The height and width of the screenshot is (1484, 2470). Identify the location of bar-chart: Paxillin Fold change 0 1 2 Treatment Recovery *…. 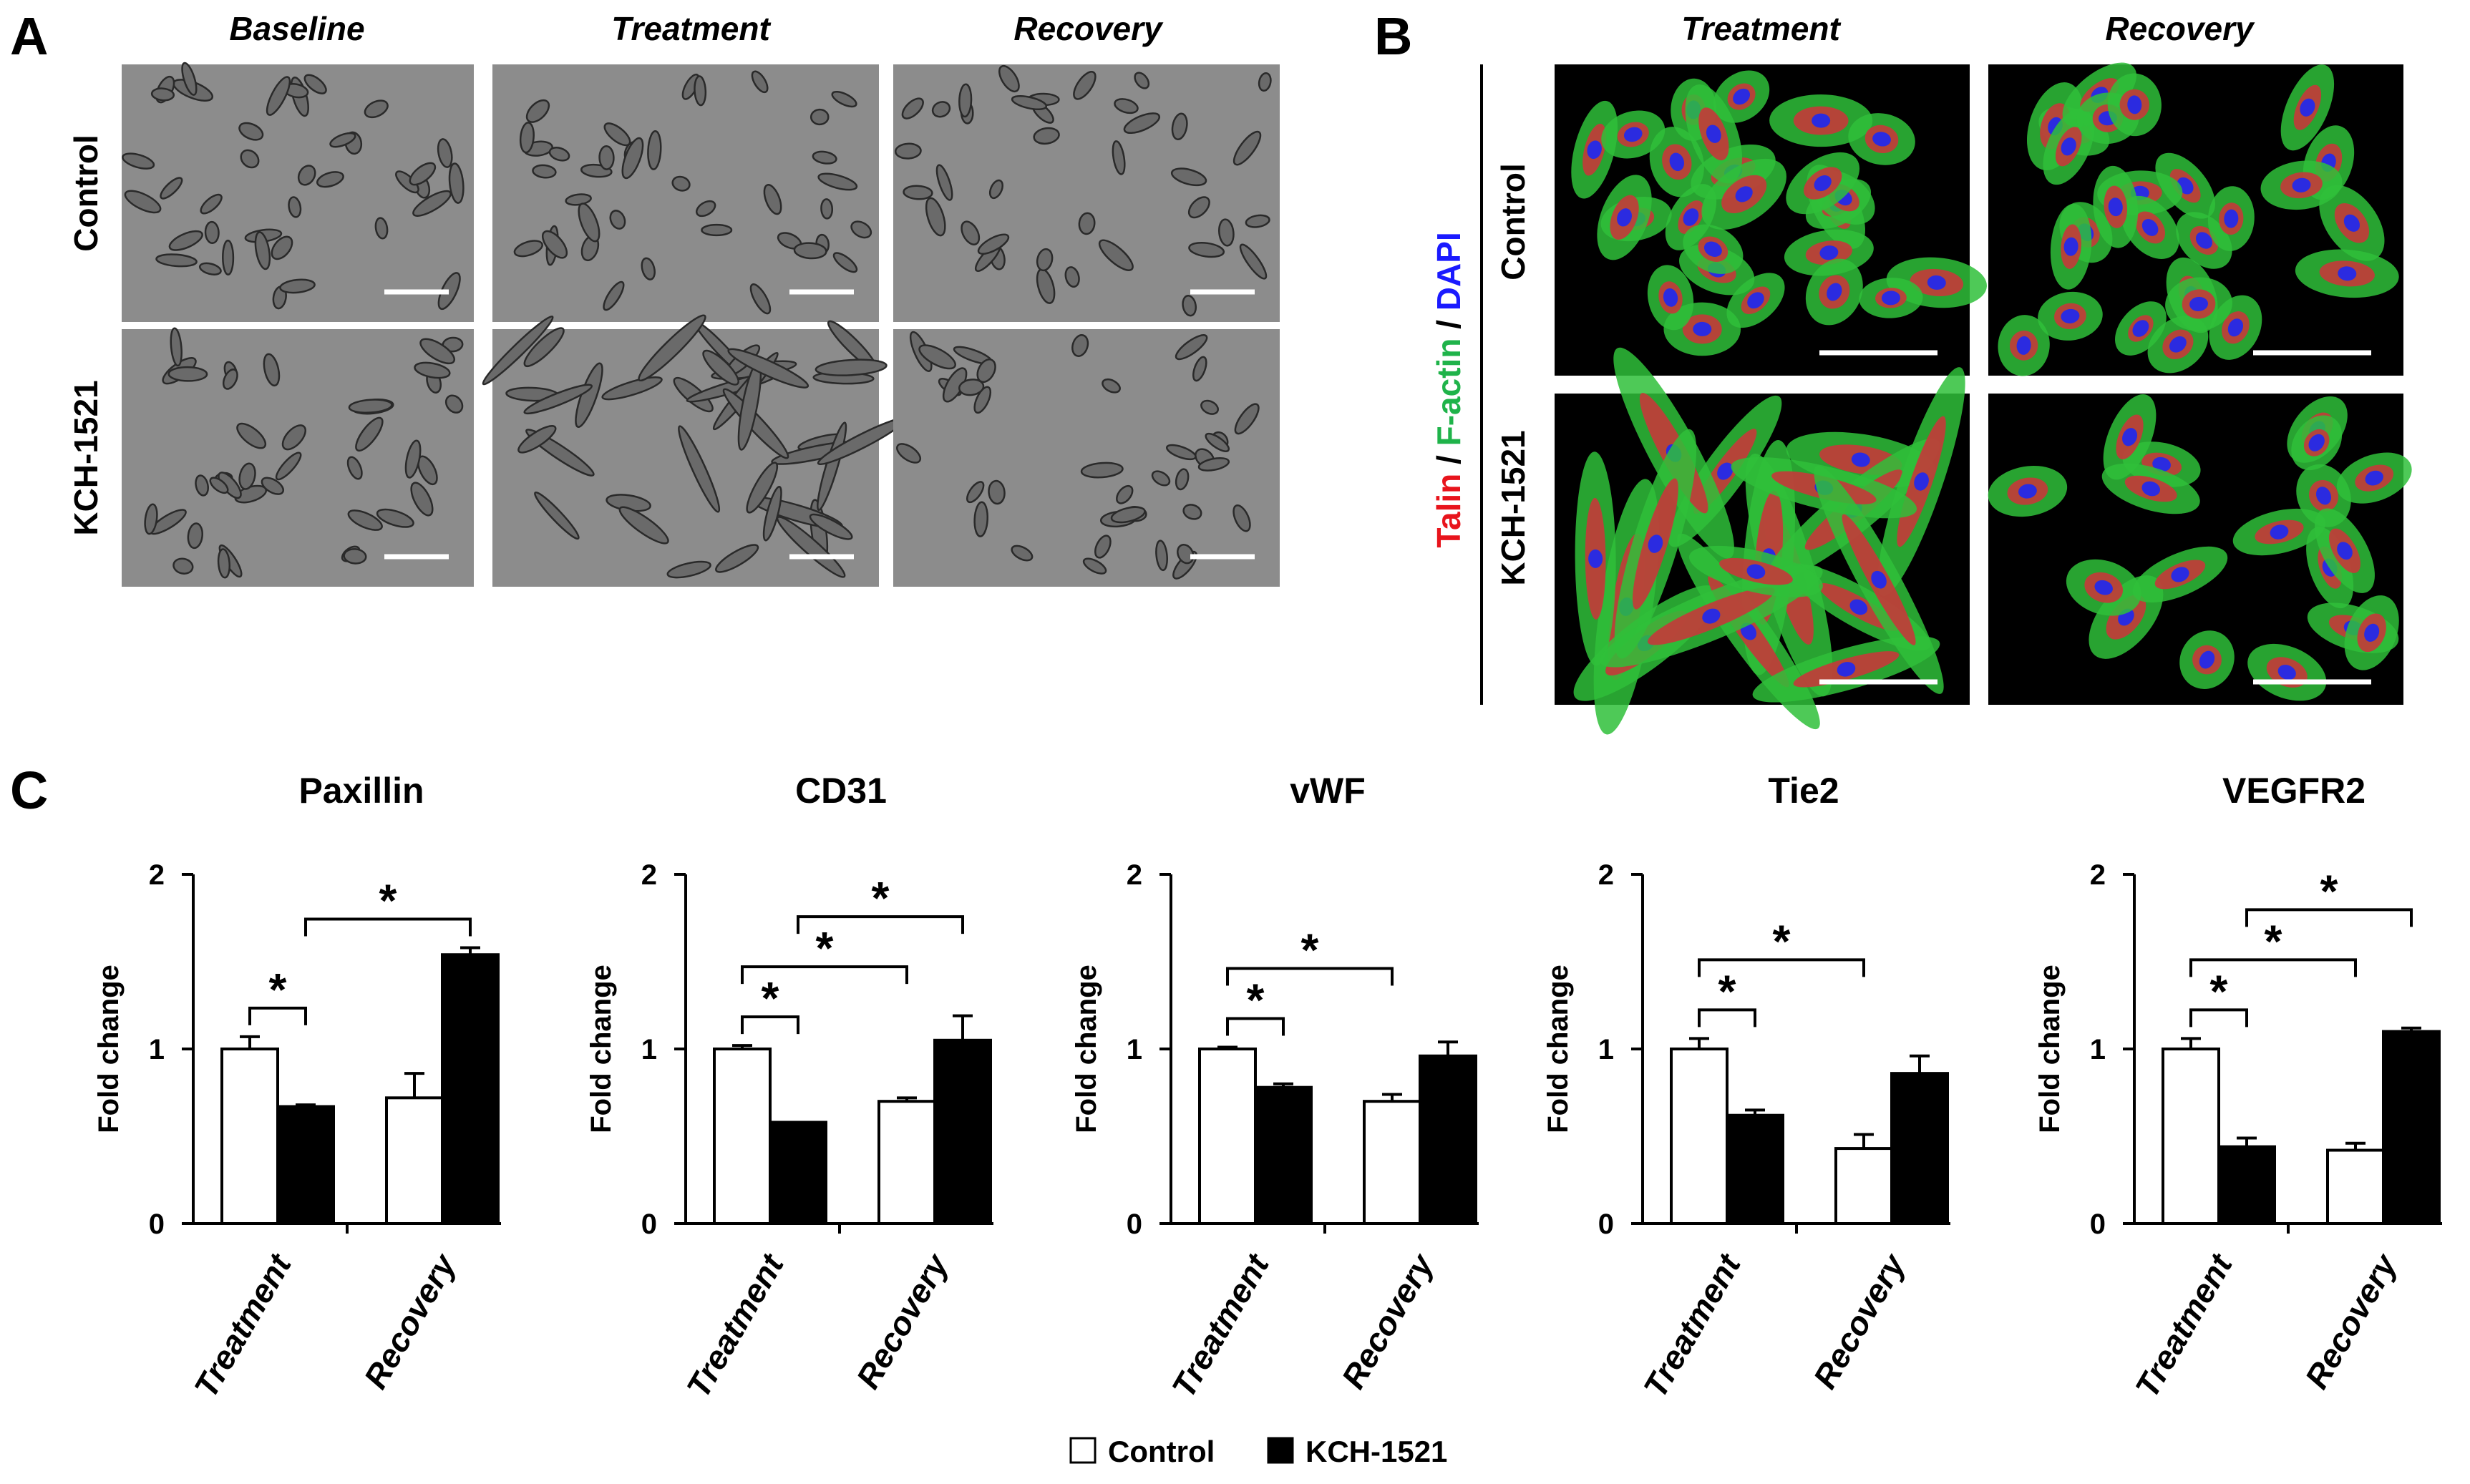
(297, 1087).